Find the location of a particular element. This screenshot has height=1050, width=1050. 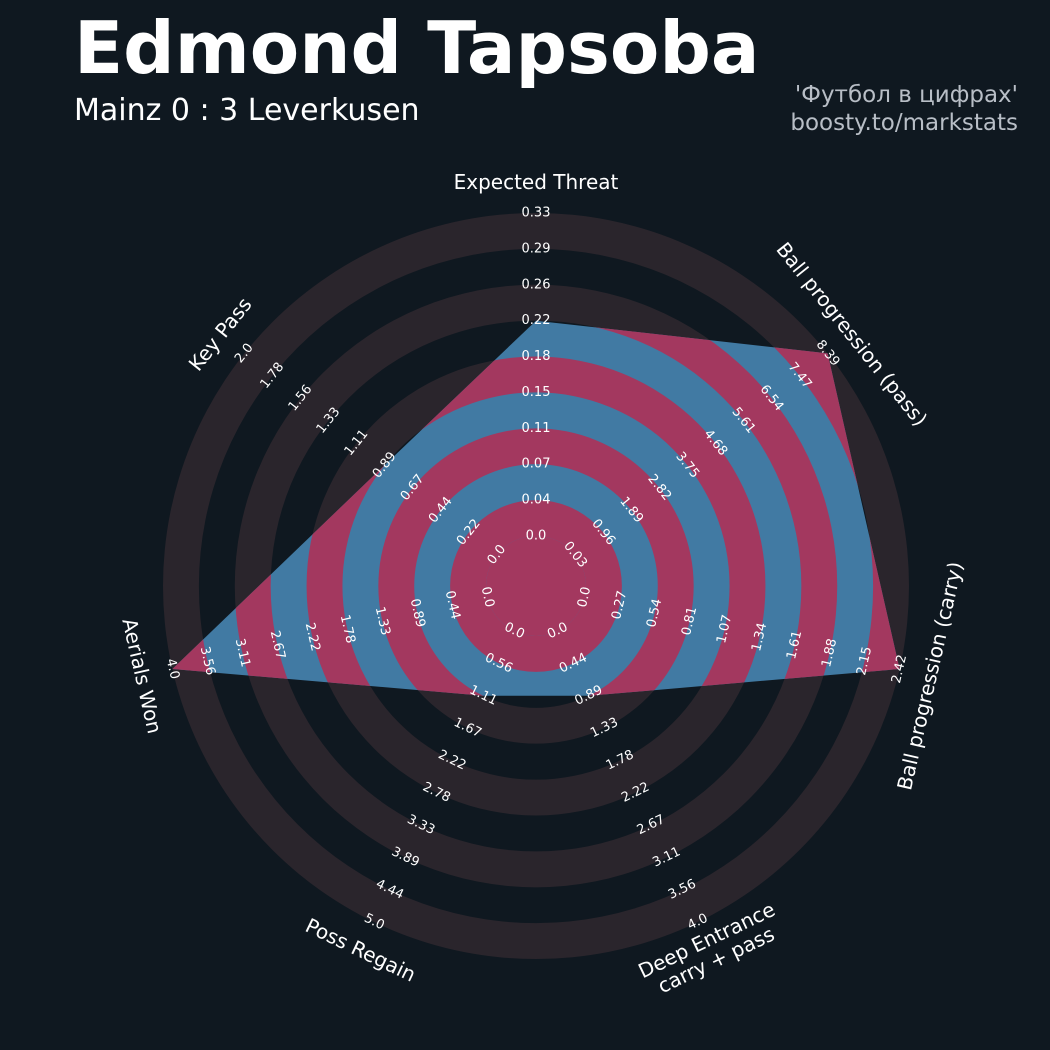

tick-label: 0.11 is located at coordinates (536, 428).